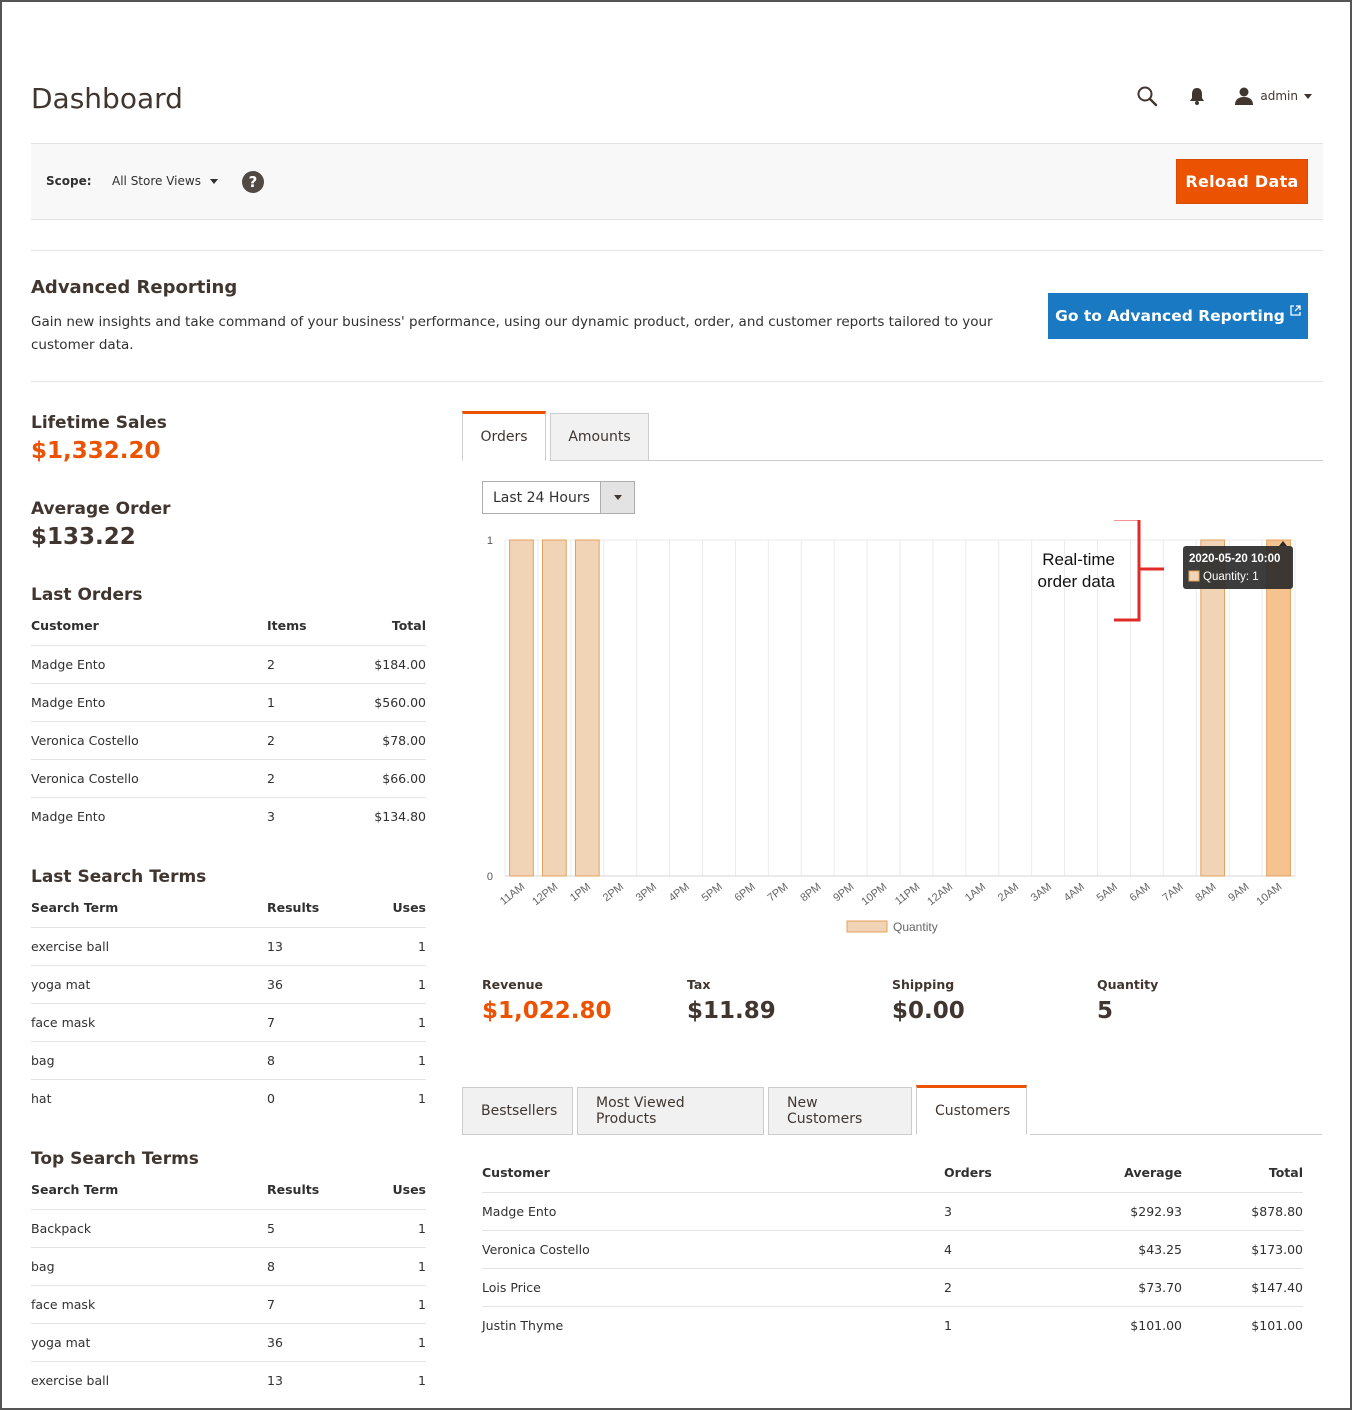  I want to click on user-menu: admin, so click(1273, 96).